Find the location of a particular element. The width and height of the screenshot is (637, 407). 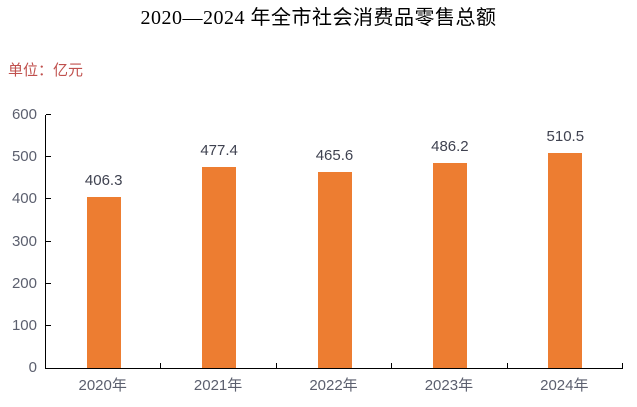

x-axis-category-label: 2022年 is located at coordinates (333, 385).